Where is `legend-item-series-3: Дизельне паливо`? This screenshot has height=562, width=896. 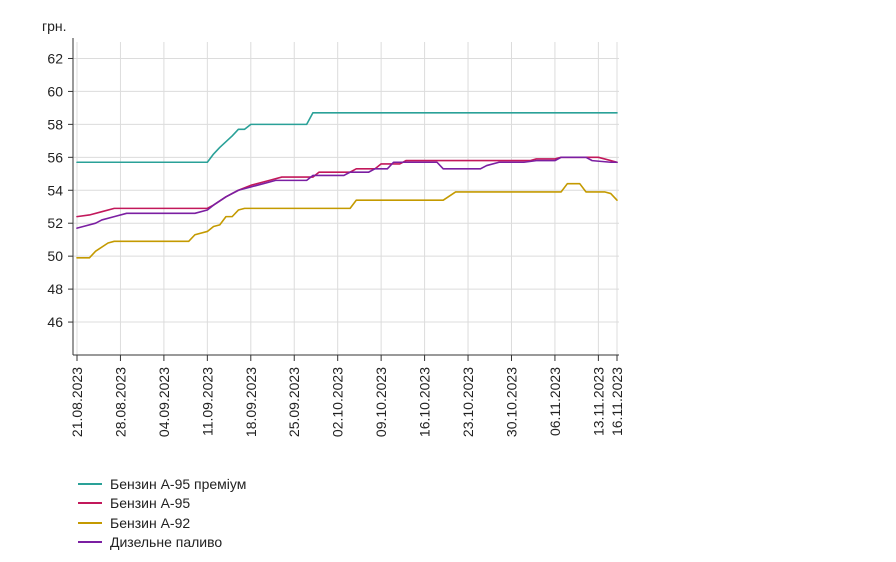
legend-item-series-3: Дизельне паливо is located at coordinates (162, 543).